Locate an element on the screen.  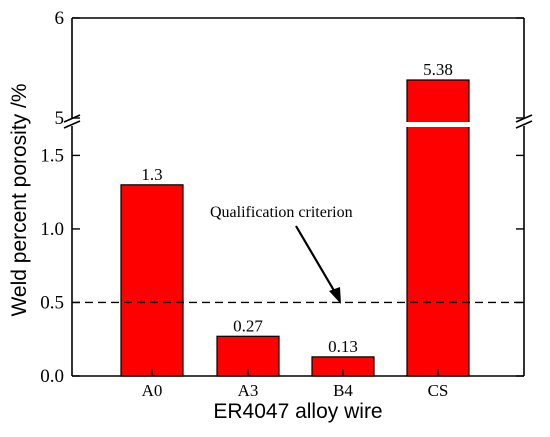
y-tick-label: 5 is located at coordinates (60, 118).